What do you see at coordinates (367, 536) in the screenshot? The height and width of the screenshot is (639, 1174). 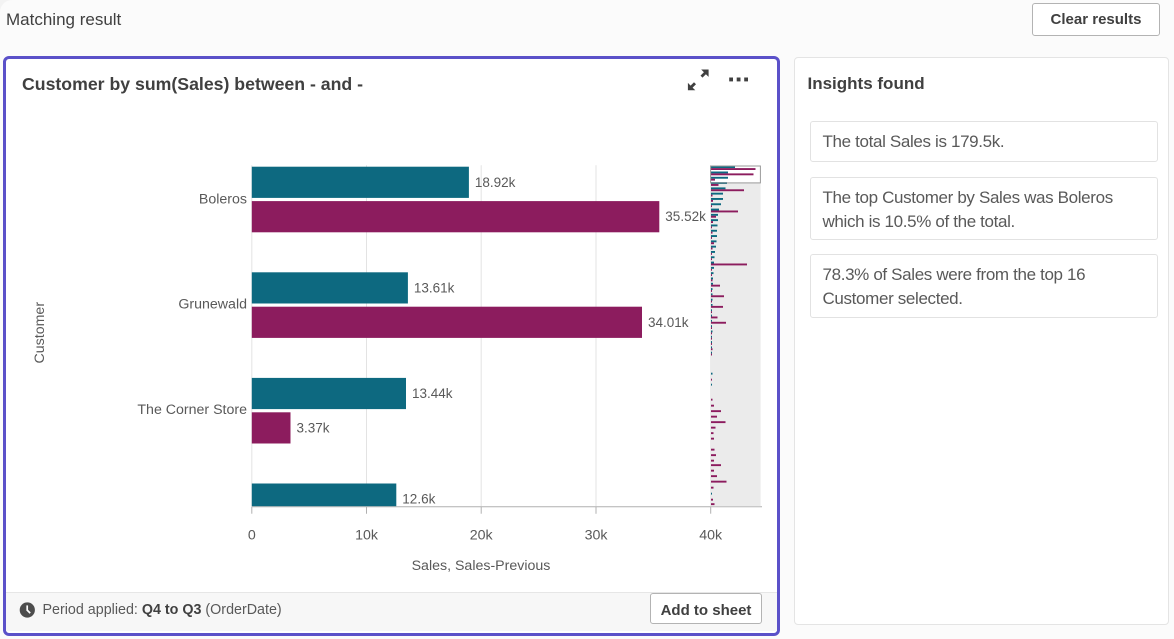 I see `svg-text: 10k` at bounding box center [367, 536].